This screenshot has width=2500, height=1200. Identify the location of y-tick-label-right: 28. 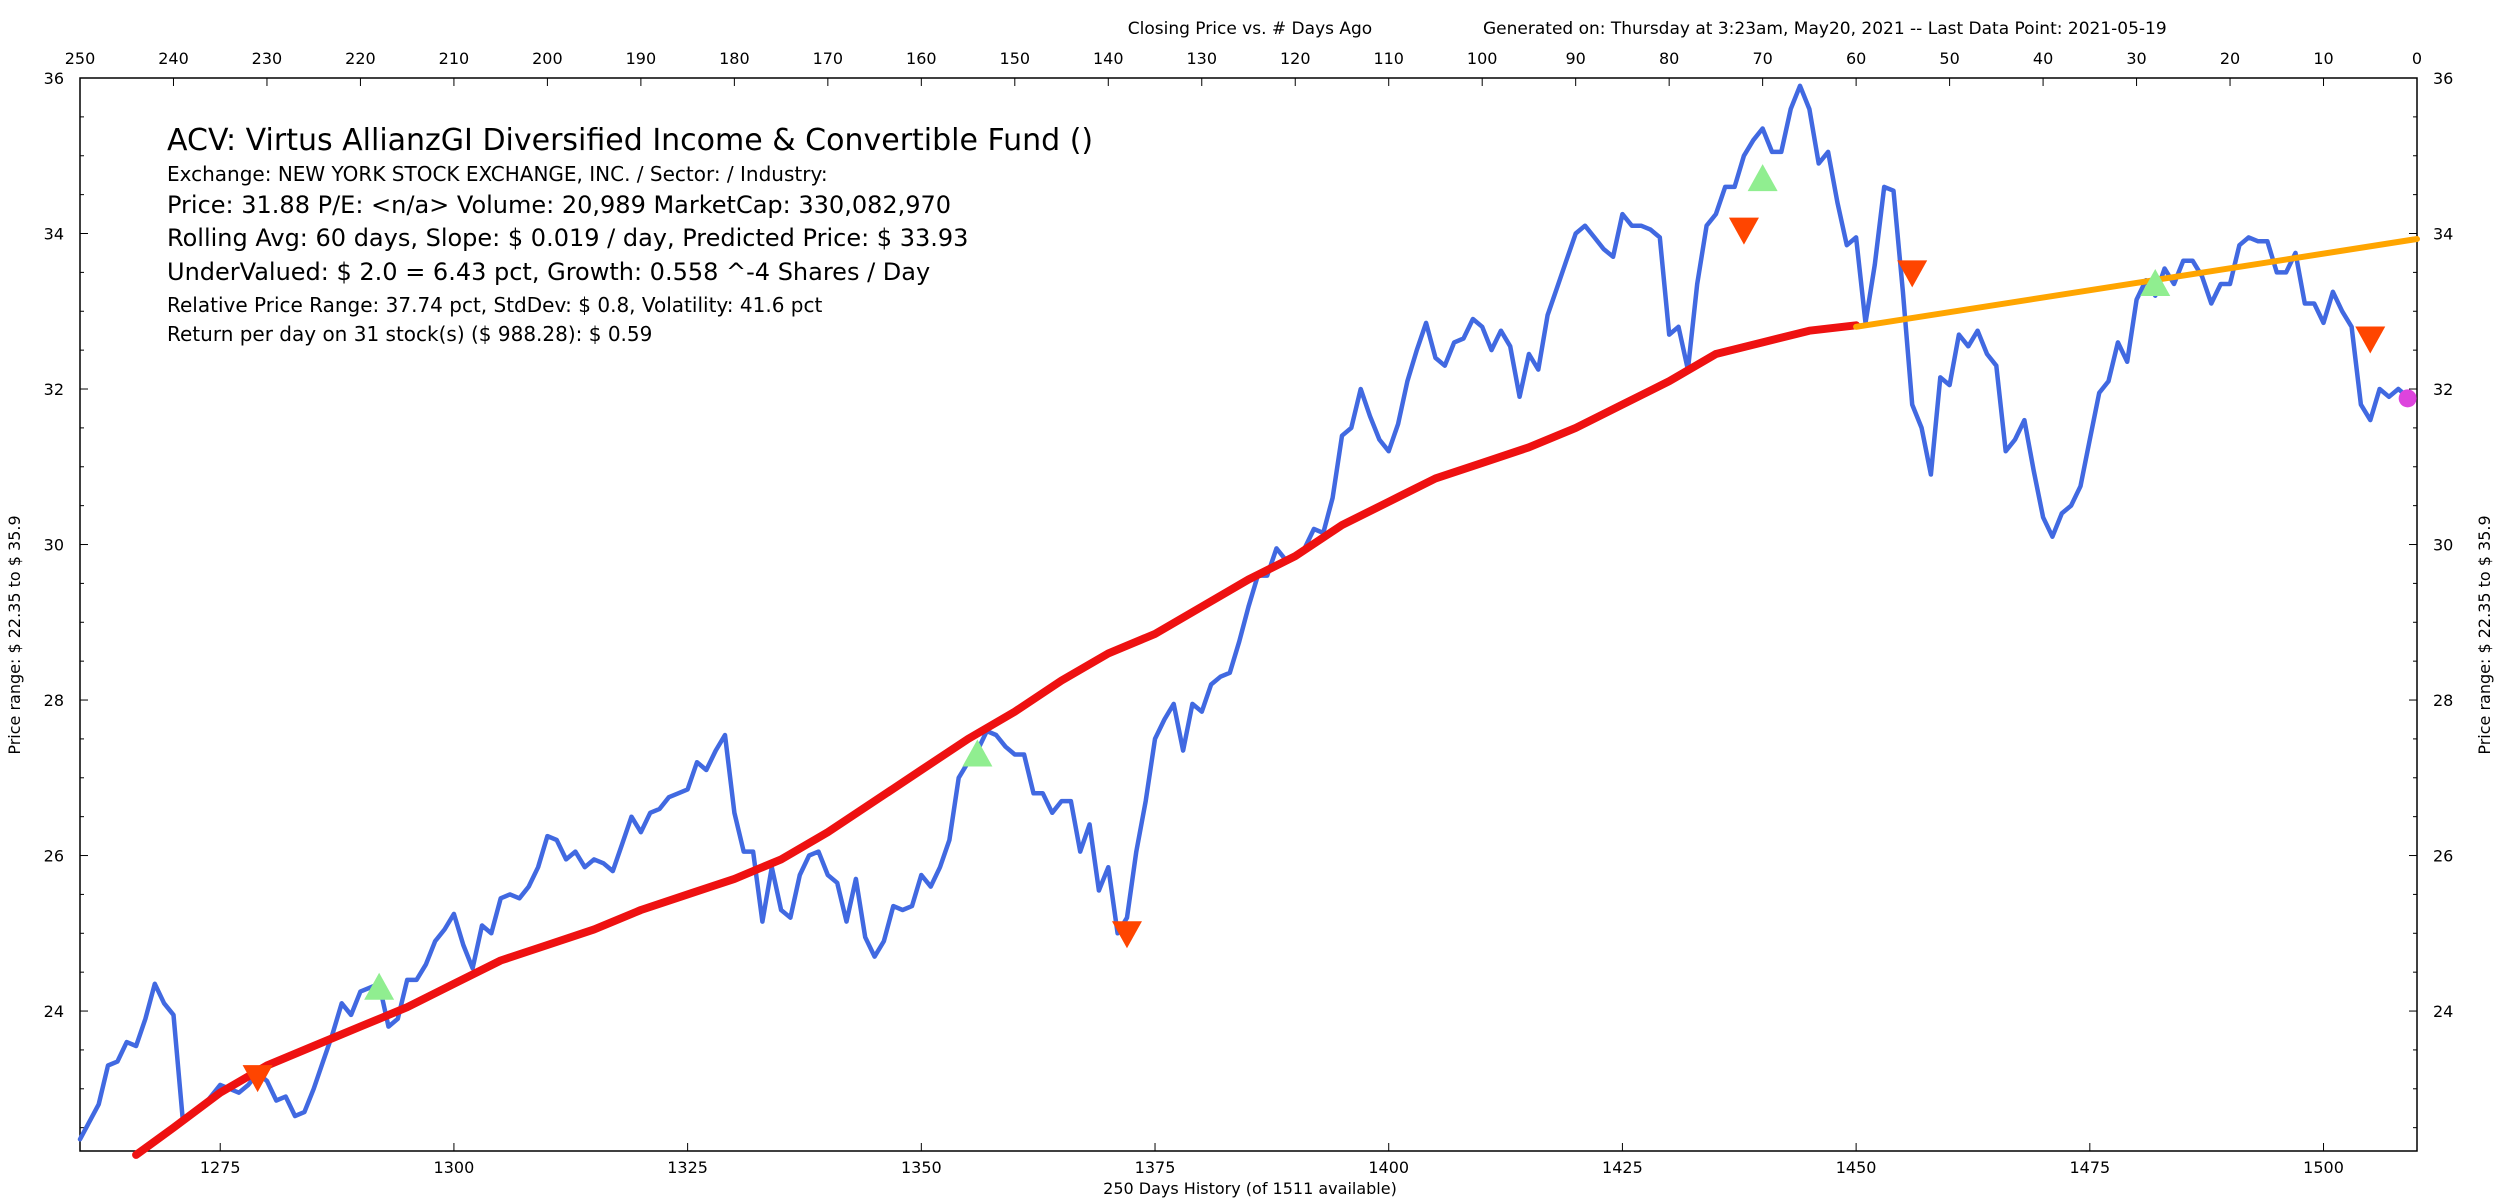
(2443, 700).